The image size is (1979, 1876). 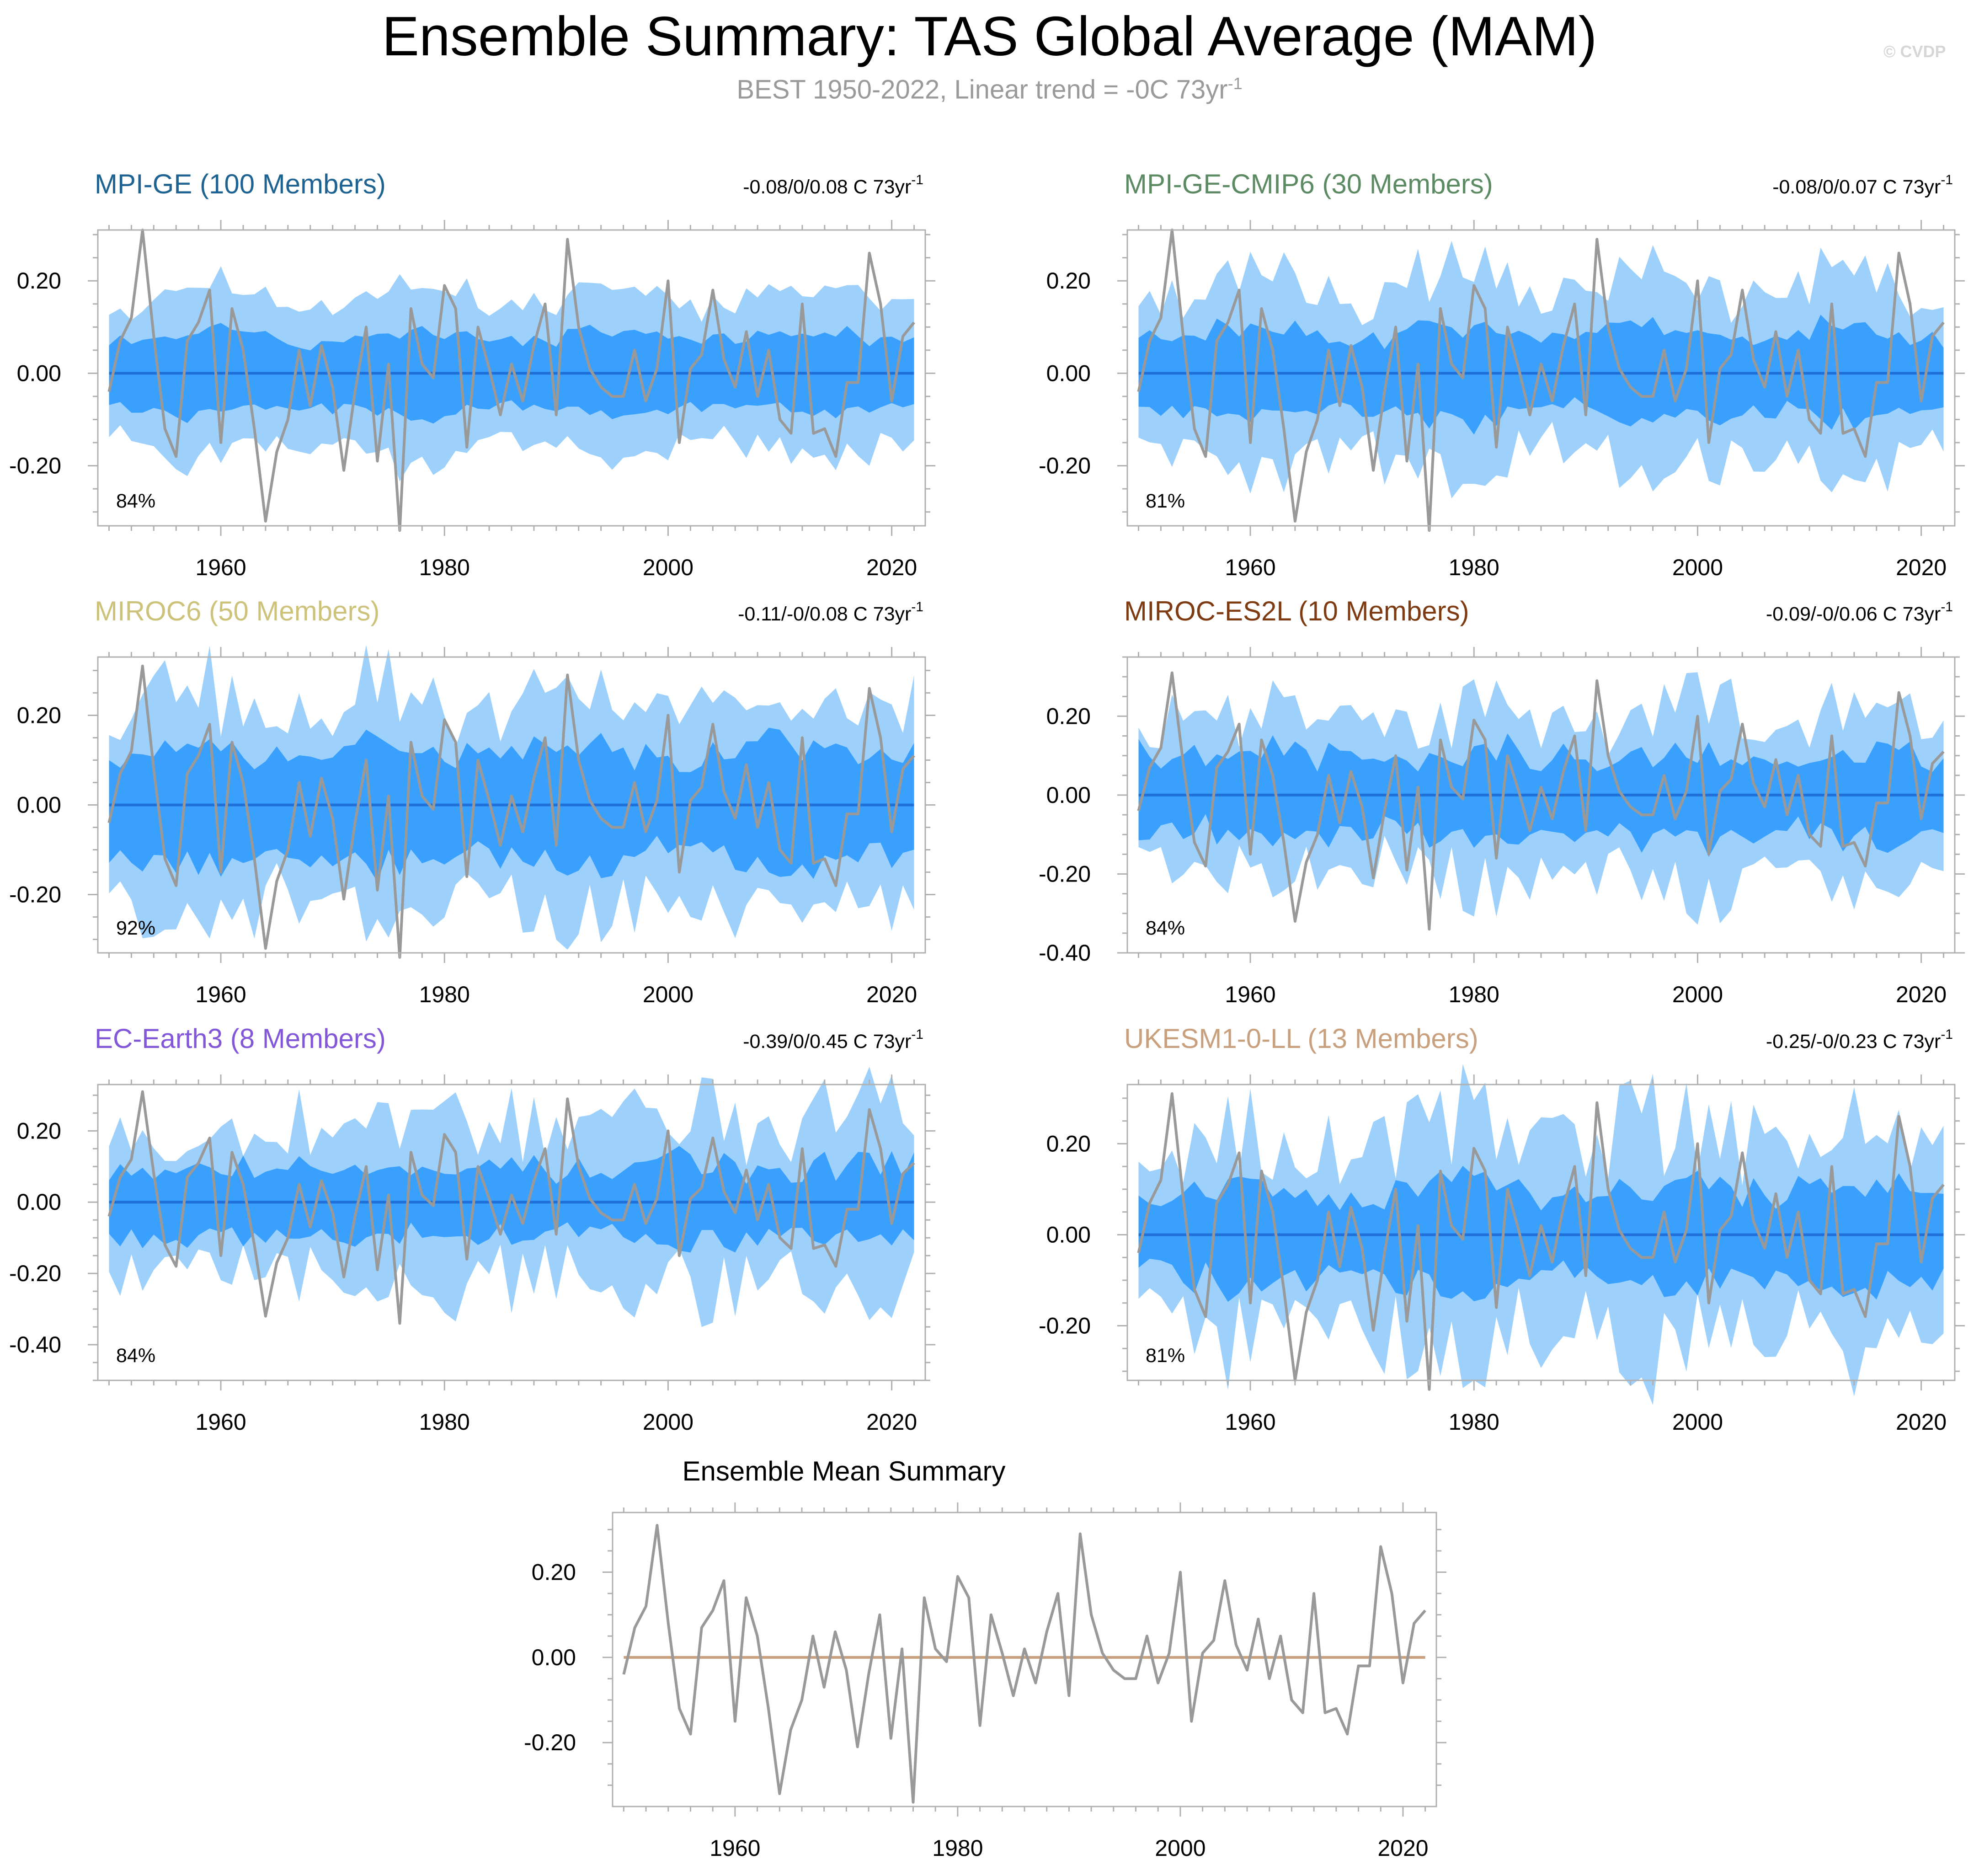 I want to click on panel-1-y-tick-label: 0.00, so click(x=39, y=373).